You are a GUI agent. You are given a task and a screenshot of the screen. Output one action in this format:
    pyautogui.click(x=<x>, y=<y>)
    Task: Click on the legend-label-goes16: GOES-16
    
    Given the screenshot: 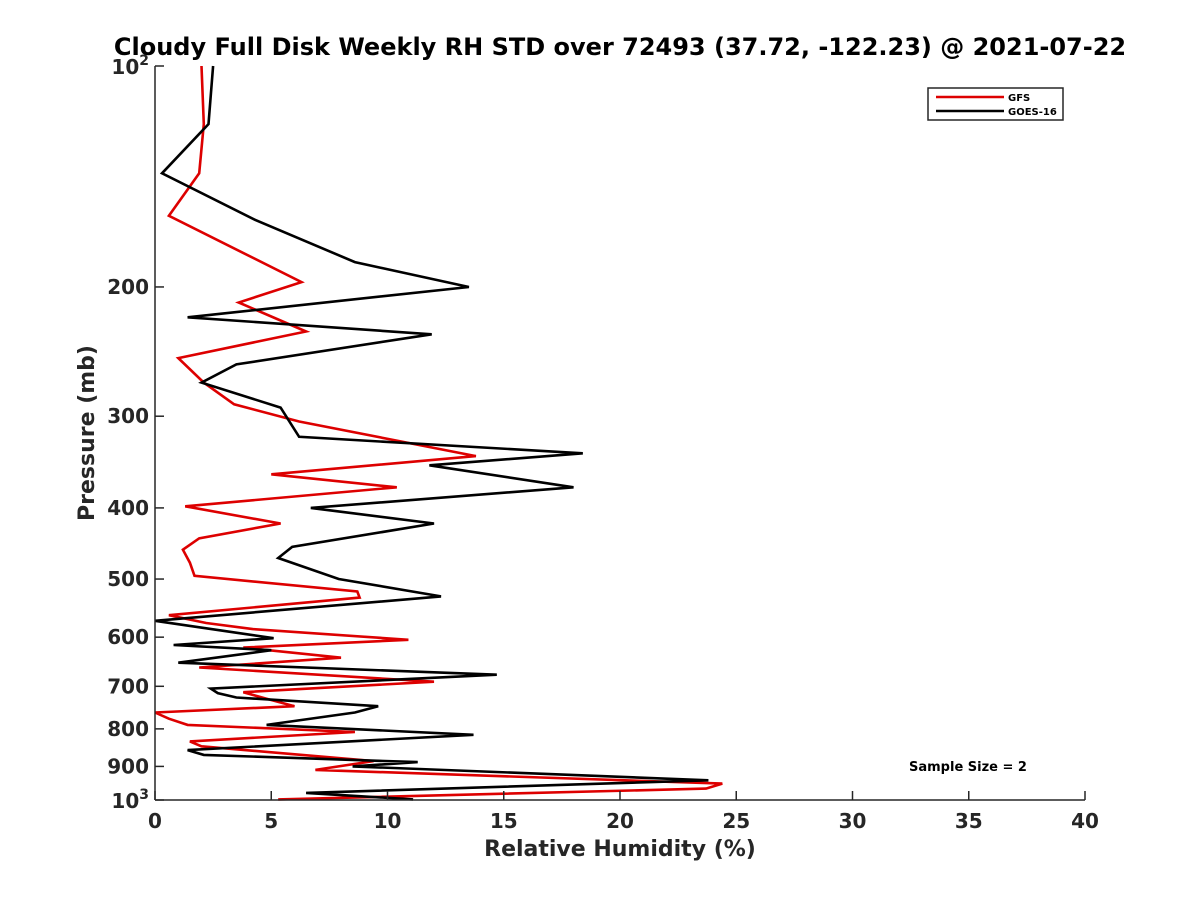 What is the action you would take?
    pyautogui.click(x=1032, y=112)
    